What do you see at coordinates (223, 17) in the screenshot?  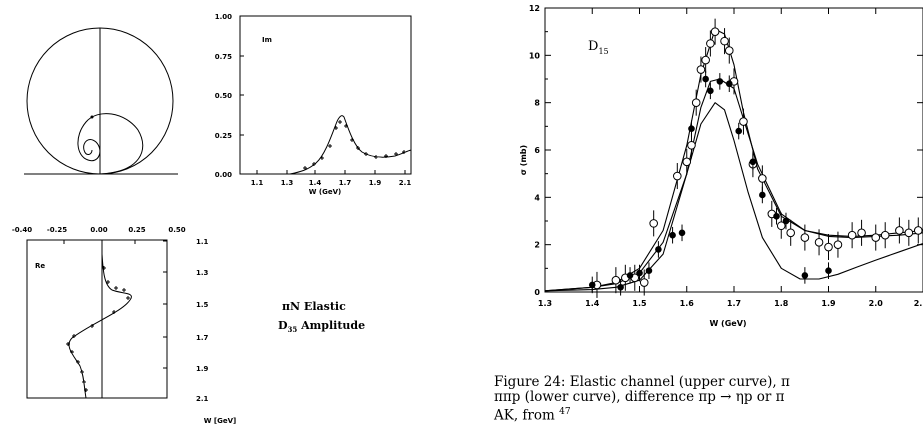 I see `im-y-tick-label: 1.00` at bounding box center [223, 17].